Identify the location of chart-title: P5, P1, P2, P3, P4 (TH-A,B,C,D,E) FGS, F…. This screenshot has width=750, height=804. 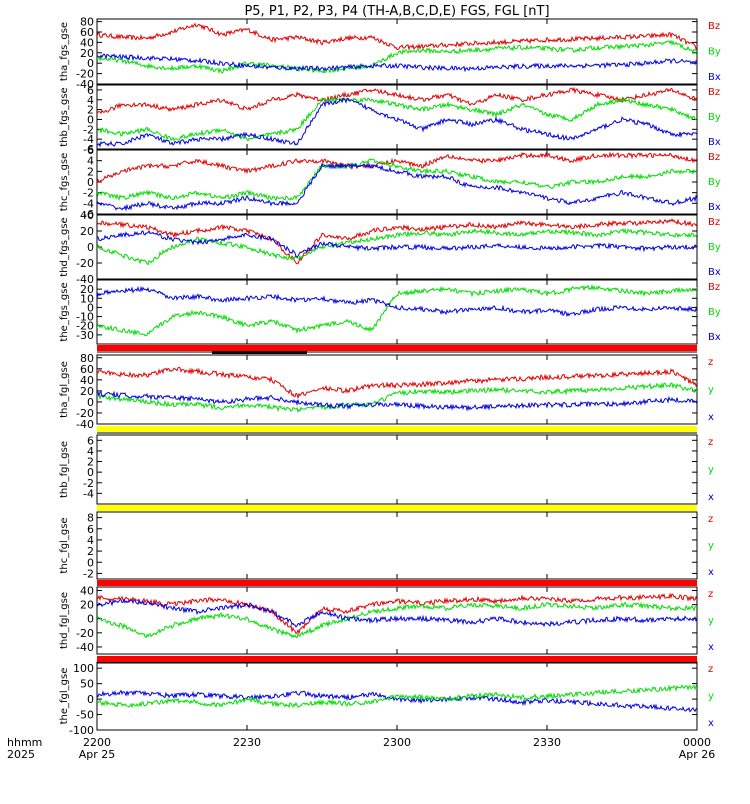
(396, 11).